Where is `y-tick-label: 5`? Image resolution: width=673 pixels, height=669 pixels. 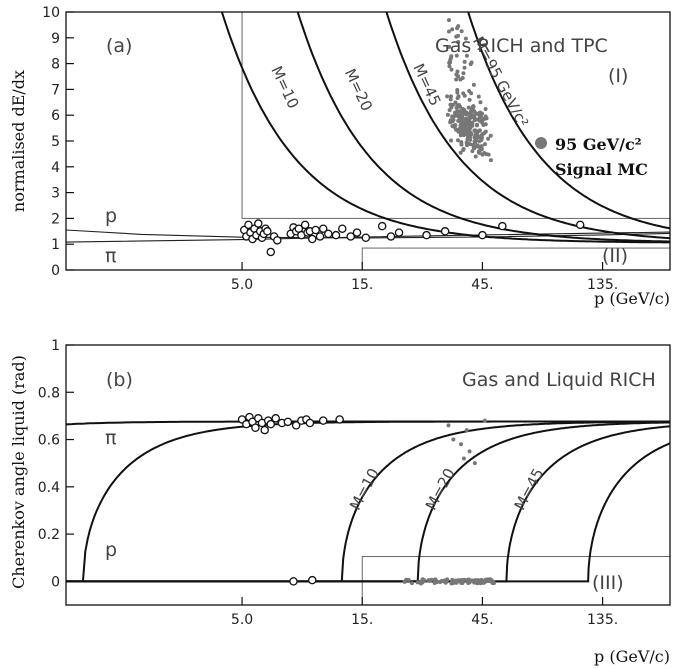
y-tick-label: 5 is located at coordinates (55, 142).